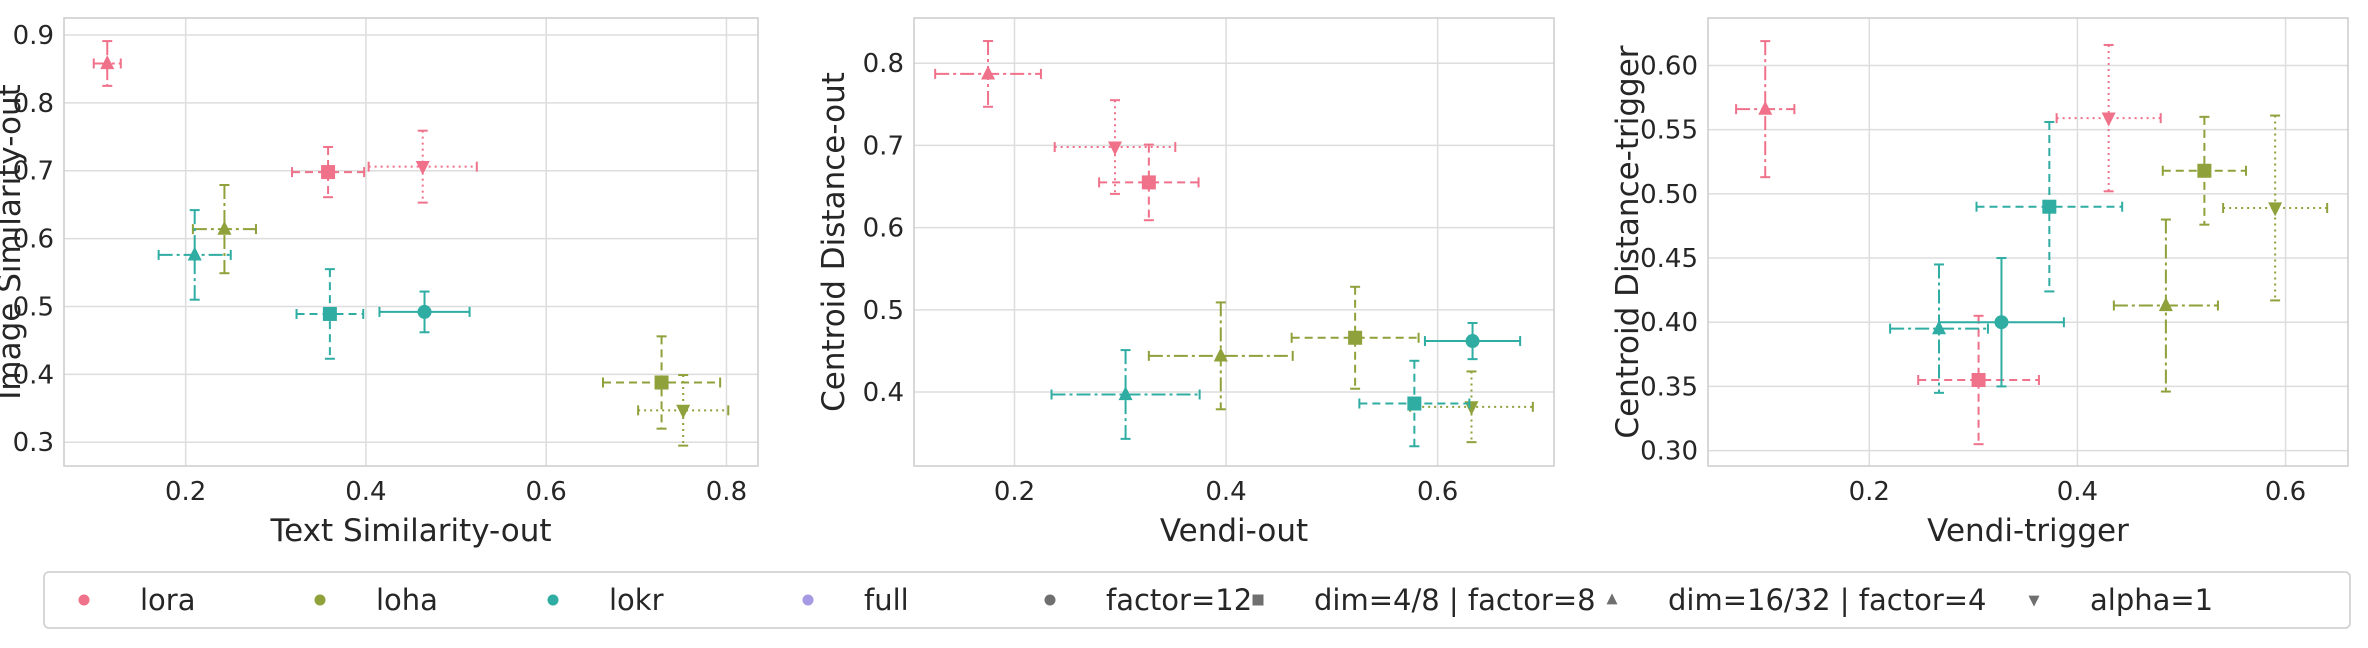 The image size is (2368, 648). I want to click on y-tick-label: 0.9, so click(33, 36).